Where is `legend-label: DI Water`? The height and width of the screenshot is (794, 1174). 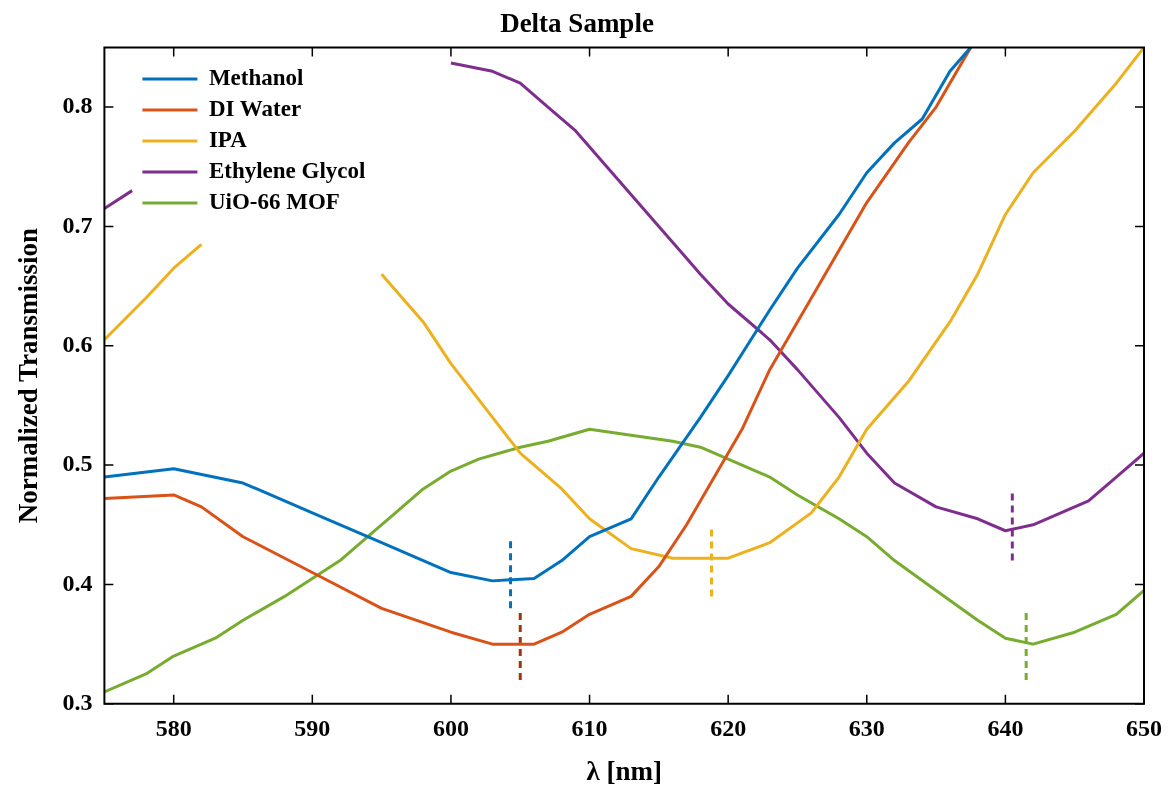
legend-label: DI Water is located at coordinates (255, 108).